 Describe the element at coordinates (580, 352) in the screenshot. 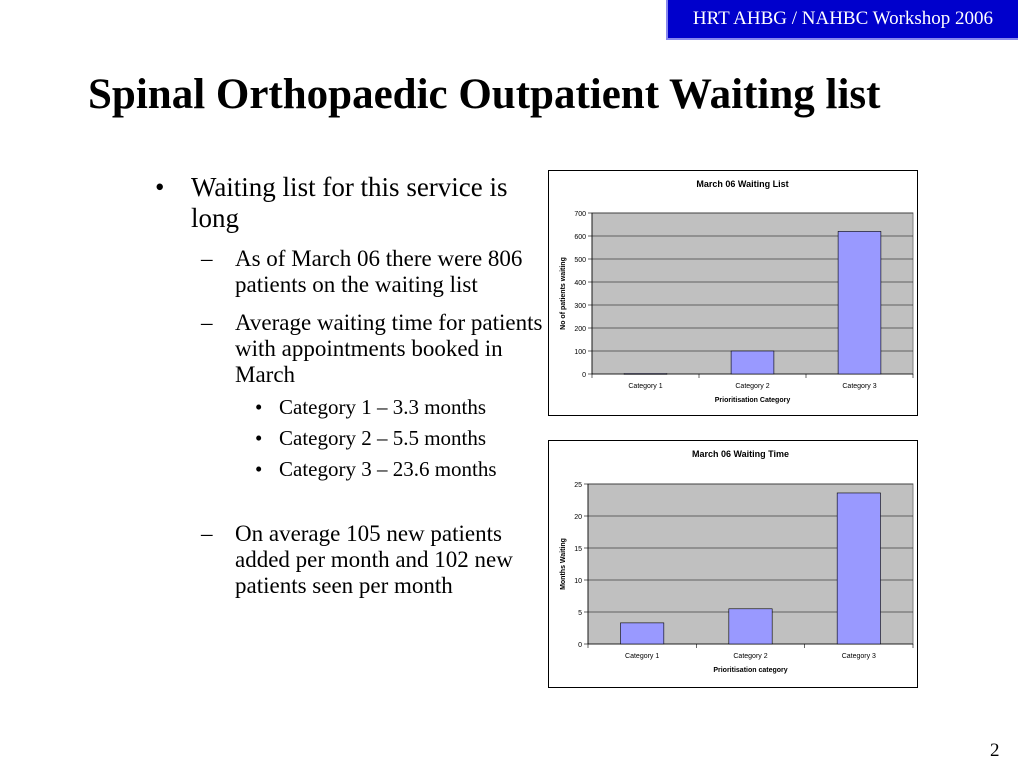

I see `y-tick-label: 100` at that location.